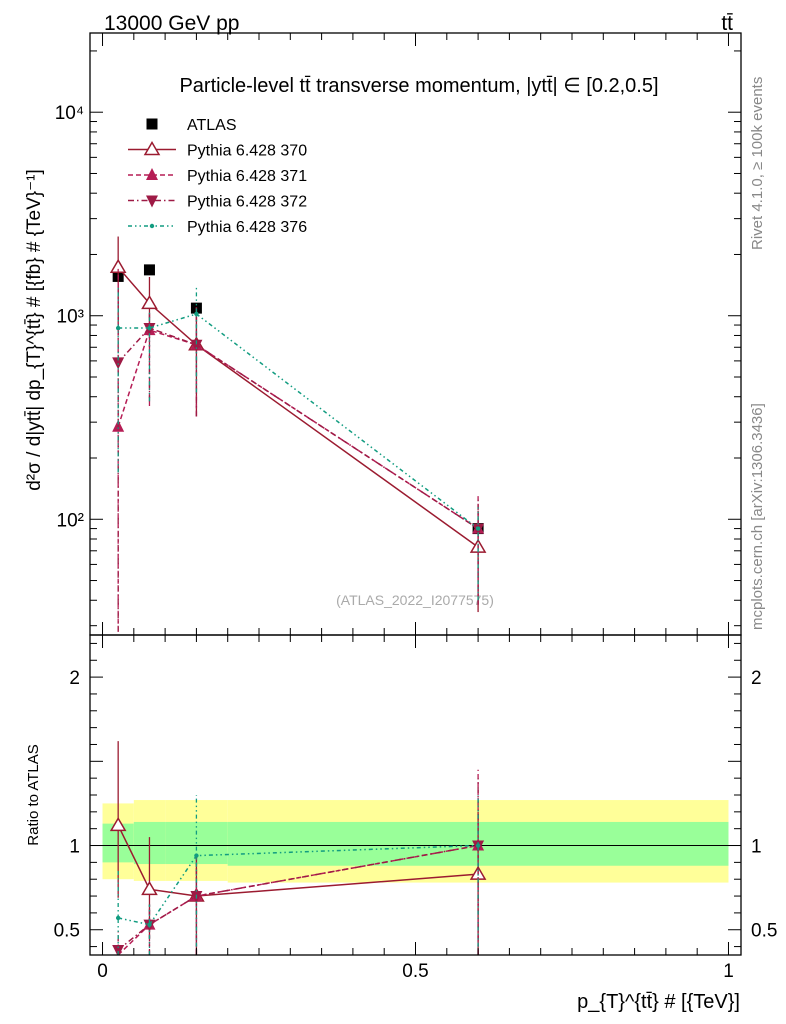 The image size is (786, 1024). I want to click on rivet-label: Rivet 4.1.0, ≥ 100k events, so click(757, 163).